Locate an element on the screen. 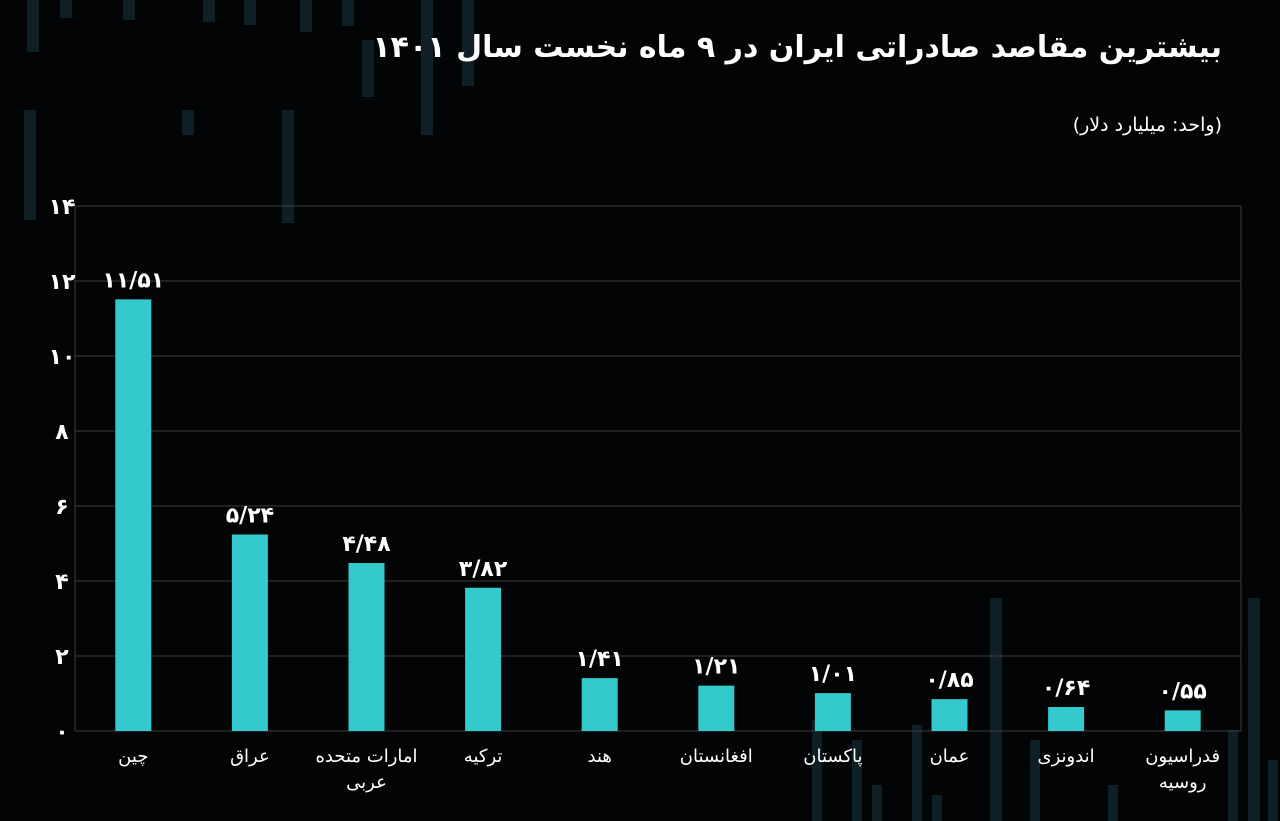  y-tick-label: ۴ is located at coordinates (61, 582).